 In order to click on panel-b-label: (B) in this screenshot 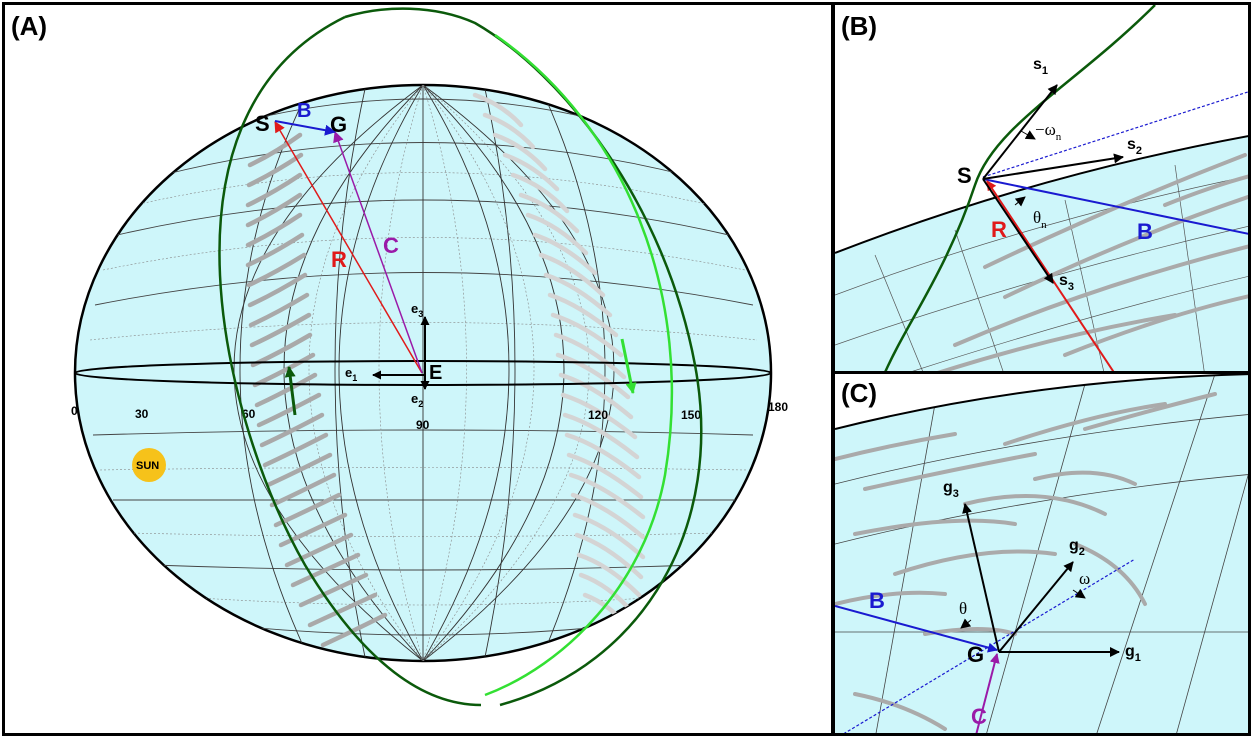, I will do `click(859, 26)`.